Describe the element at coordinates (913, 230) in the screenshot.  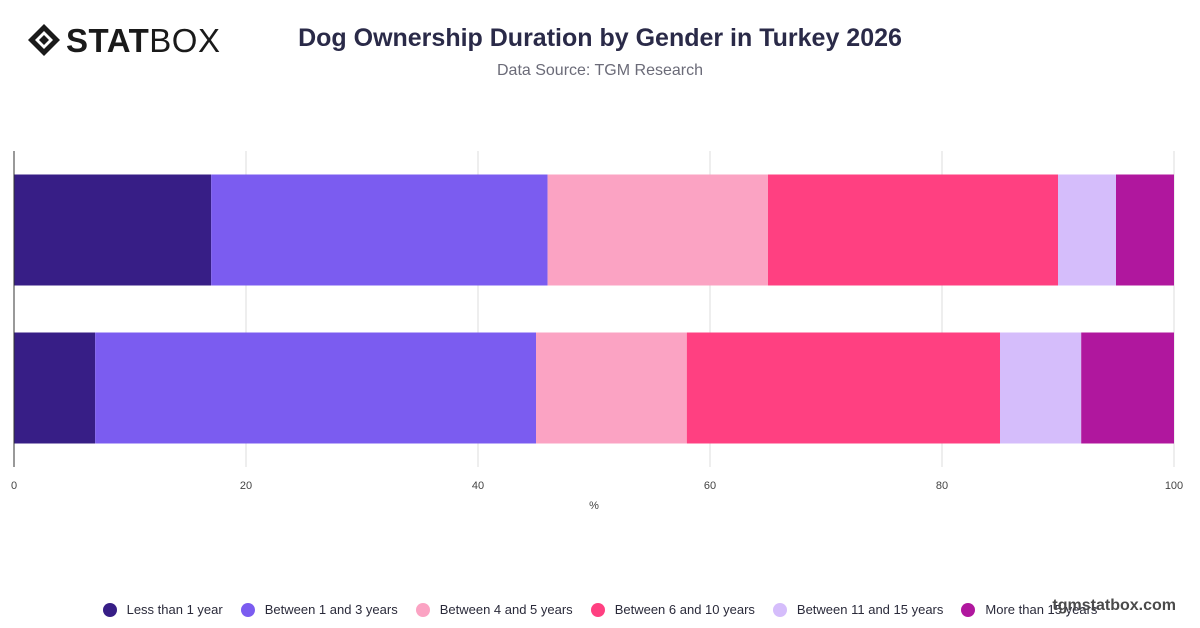
I see `bar-segment-row0-series3` at that location.